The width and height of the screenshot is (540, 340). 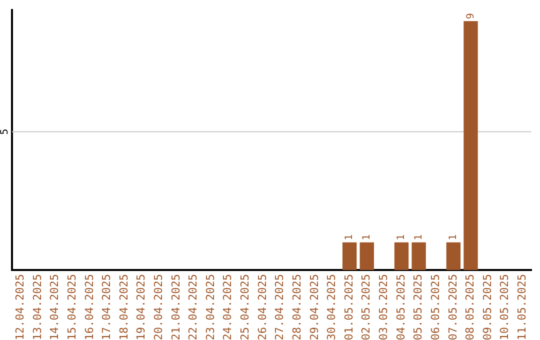 I want to click on x-tick-label: 07.05.2025, so click(x=453, y=307).